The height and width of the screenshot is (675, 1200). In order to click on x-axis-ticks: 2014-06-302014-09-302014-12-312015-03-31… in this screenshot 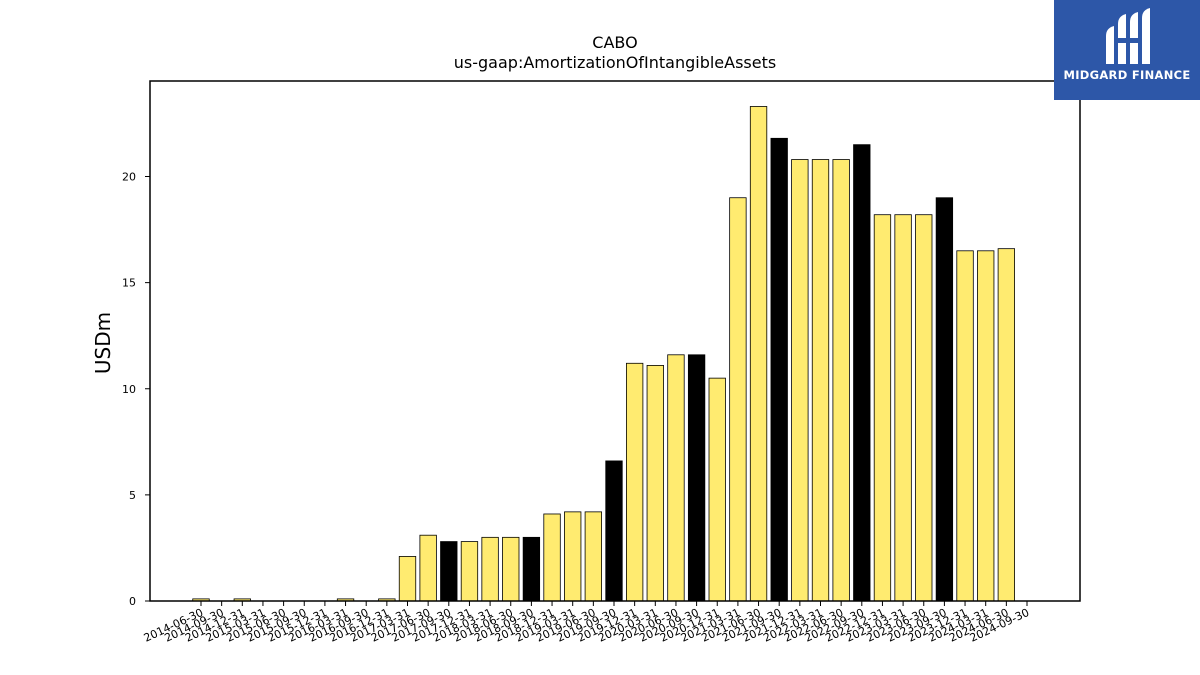, I will do `click(586, 623)`.